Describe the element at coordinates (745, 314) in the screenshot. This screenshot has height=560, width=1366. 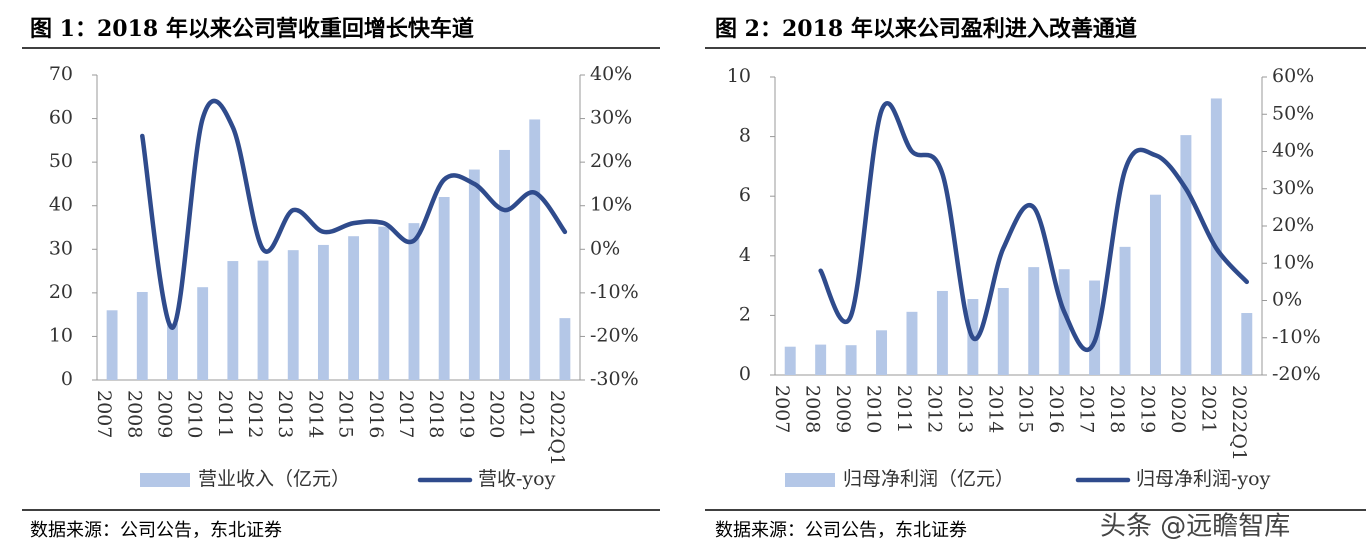
I see `y-tick-label: 2` at that location.